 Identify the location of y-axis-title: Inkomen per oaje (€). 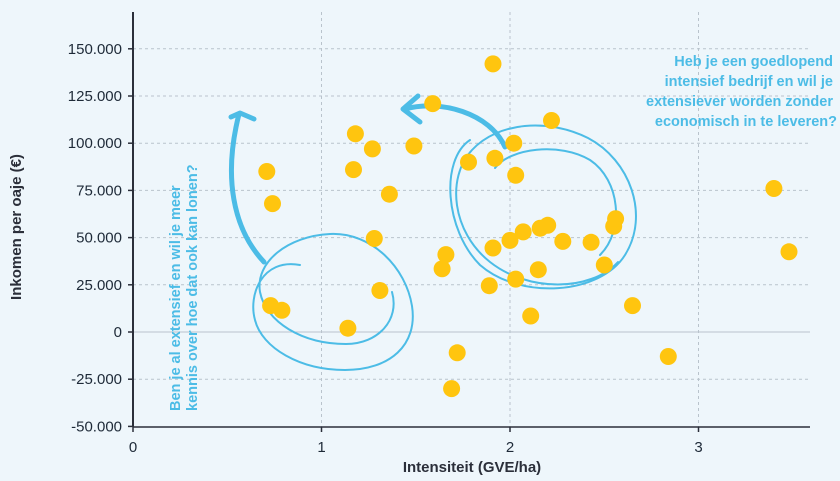
(16, 227).